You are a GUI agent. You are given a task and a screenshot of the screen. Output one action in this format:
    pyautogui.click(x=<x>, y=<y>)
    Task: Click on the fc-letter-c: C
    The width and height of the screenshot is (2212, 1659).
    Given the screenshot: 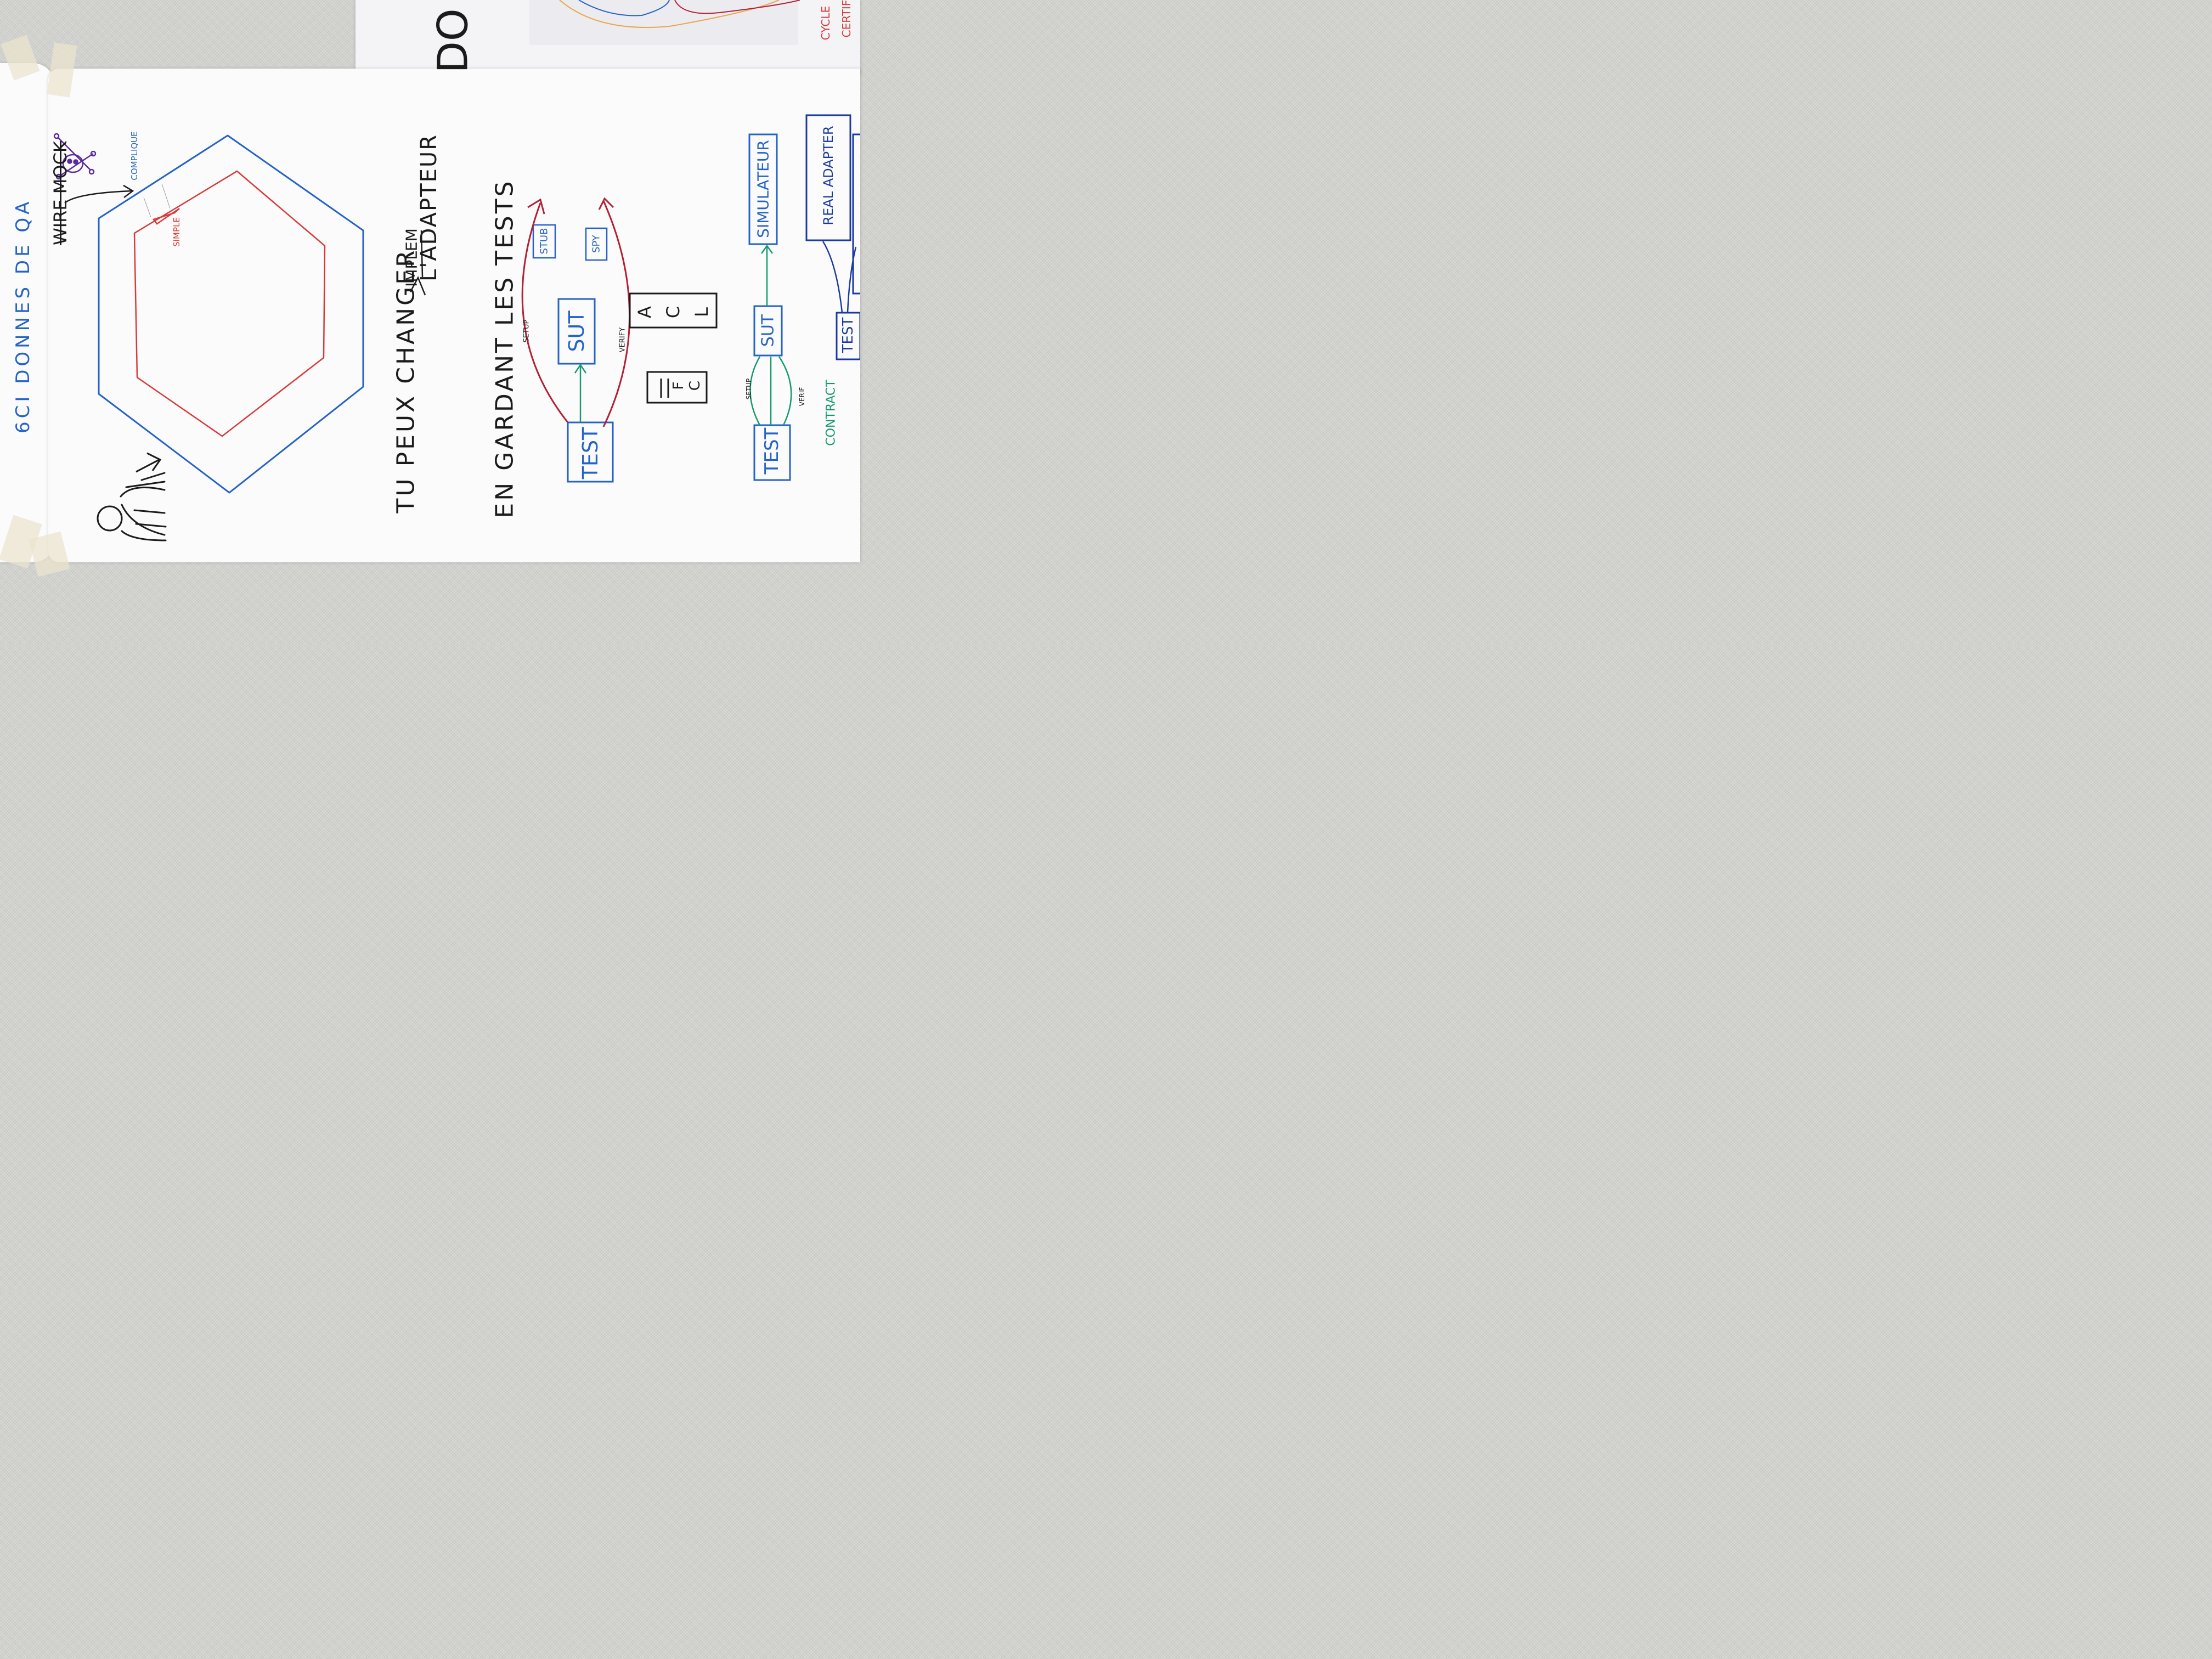 What is the action you would take?
    pyautogui.click(x=695, y=386)
    